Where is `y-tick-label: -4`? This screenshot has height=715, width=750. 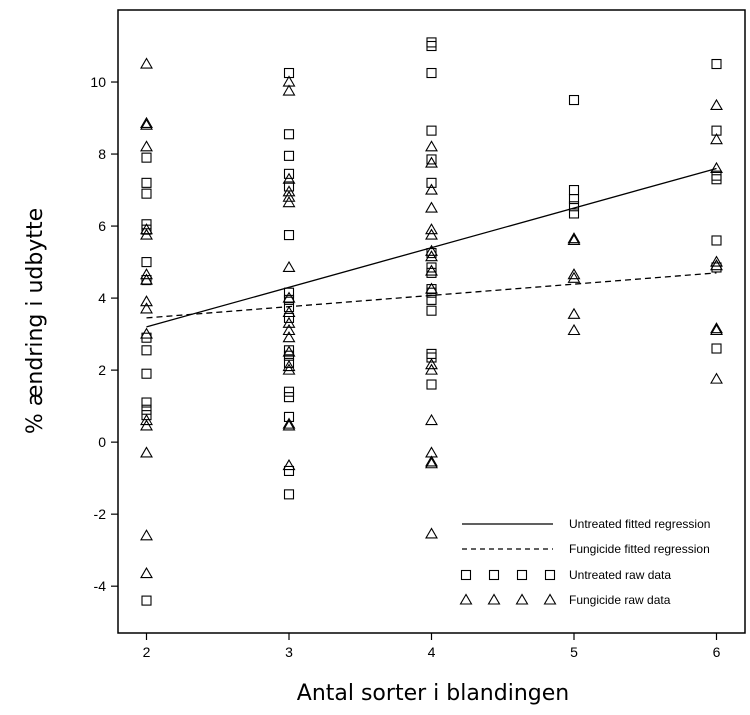
y-tick-label: -4 is located at coordinates (100, 586).